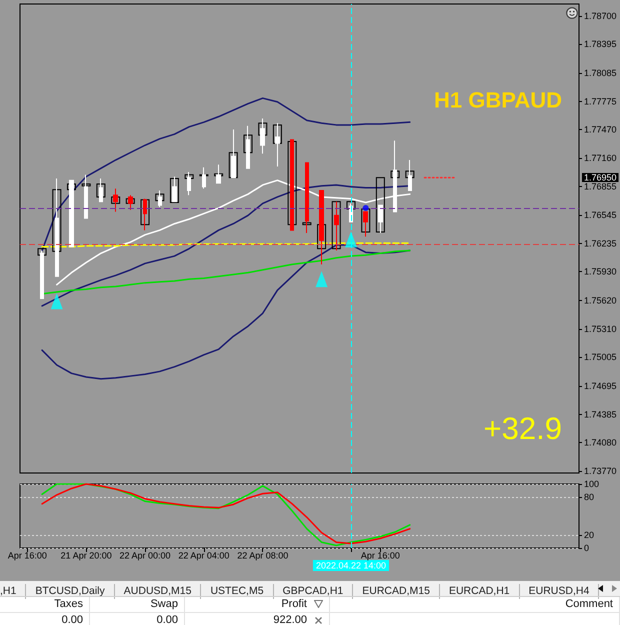 The image size is (620, 625). Describe the element at coordinates (86, 555) in the screenshot. I see `x-tick-label: 21 Apr 20:00` at that location.